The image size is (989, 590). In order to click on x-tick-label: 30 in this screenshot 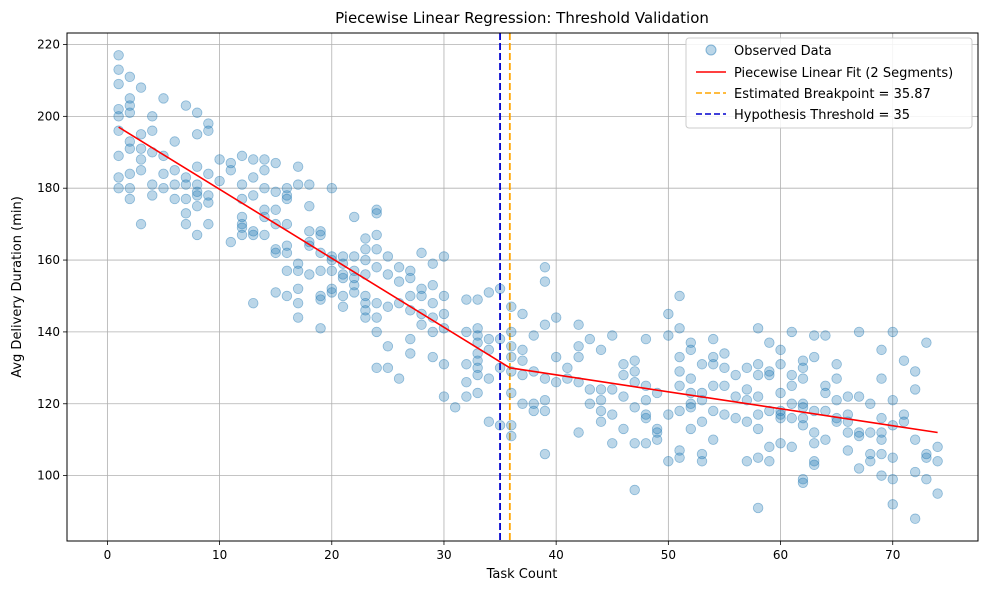, I will do `click(443, 555)`.